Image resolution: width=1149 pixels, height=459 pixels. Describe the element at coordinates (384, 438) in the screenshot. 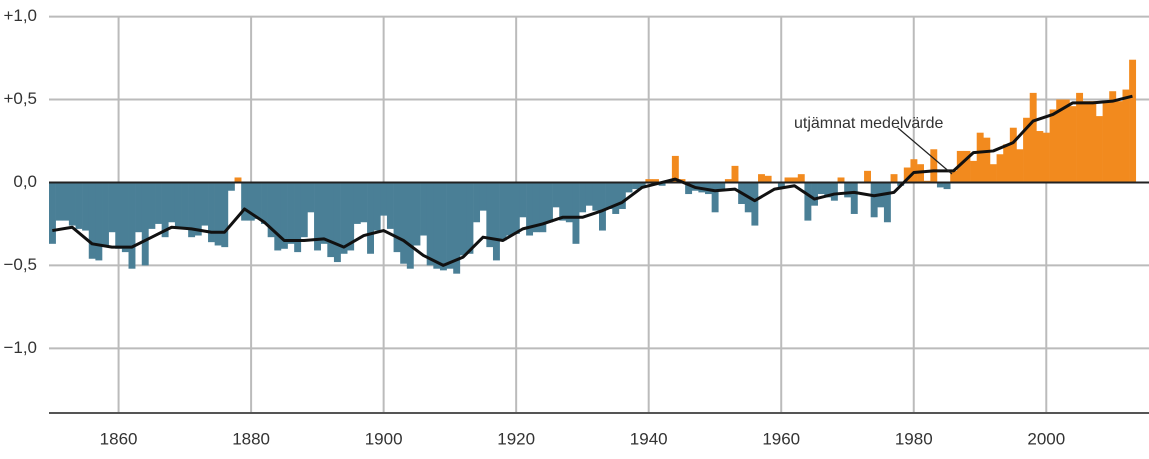

I see `x-tick-label: 1900` at that location.